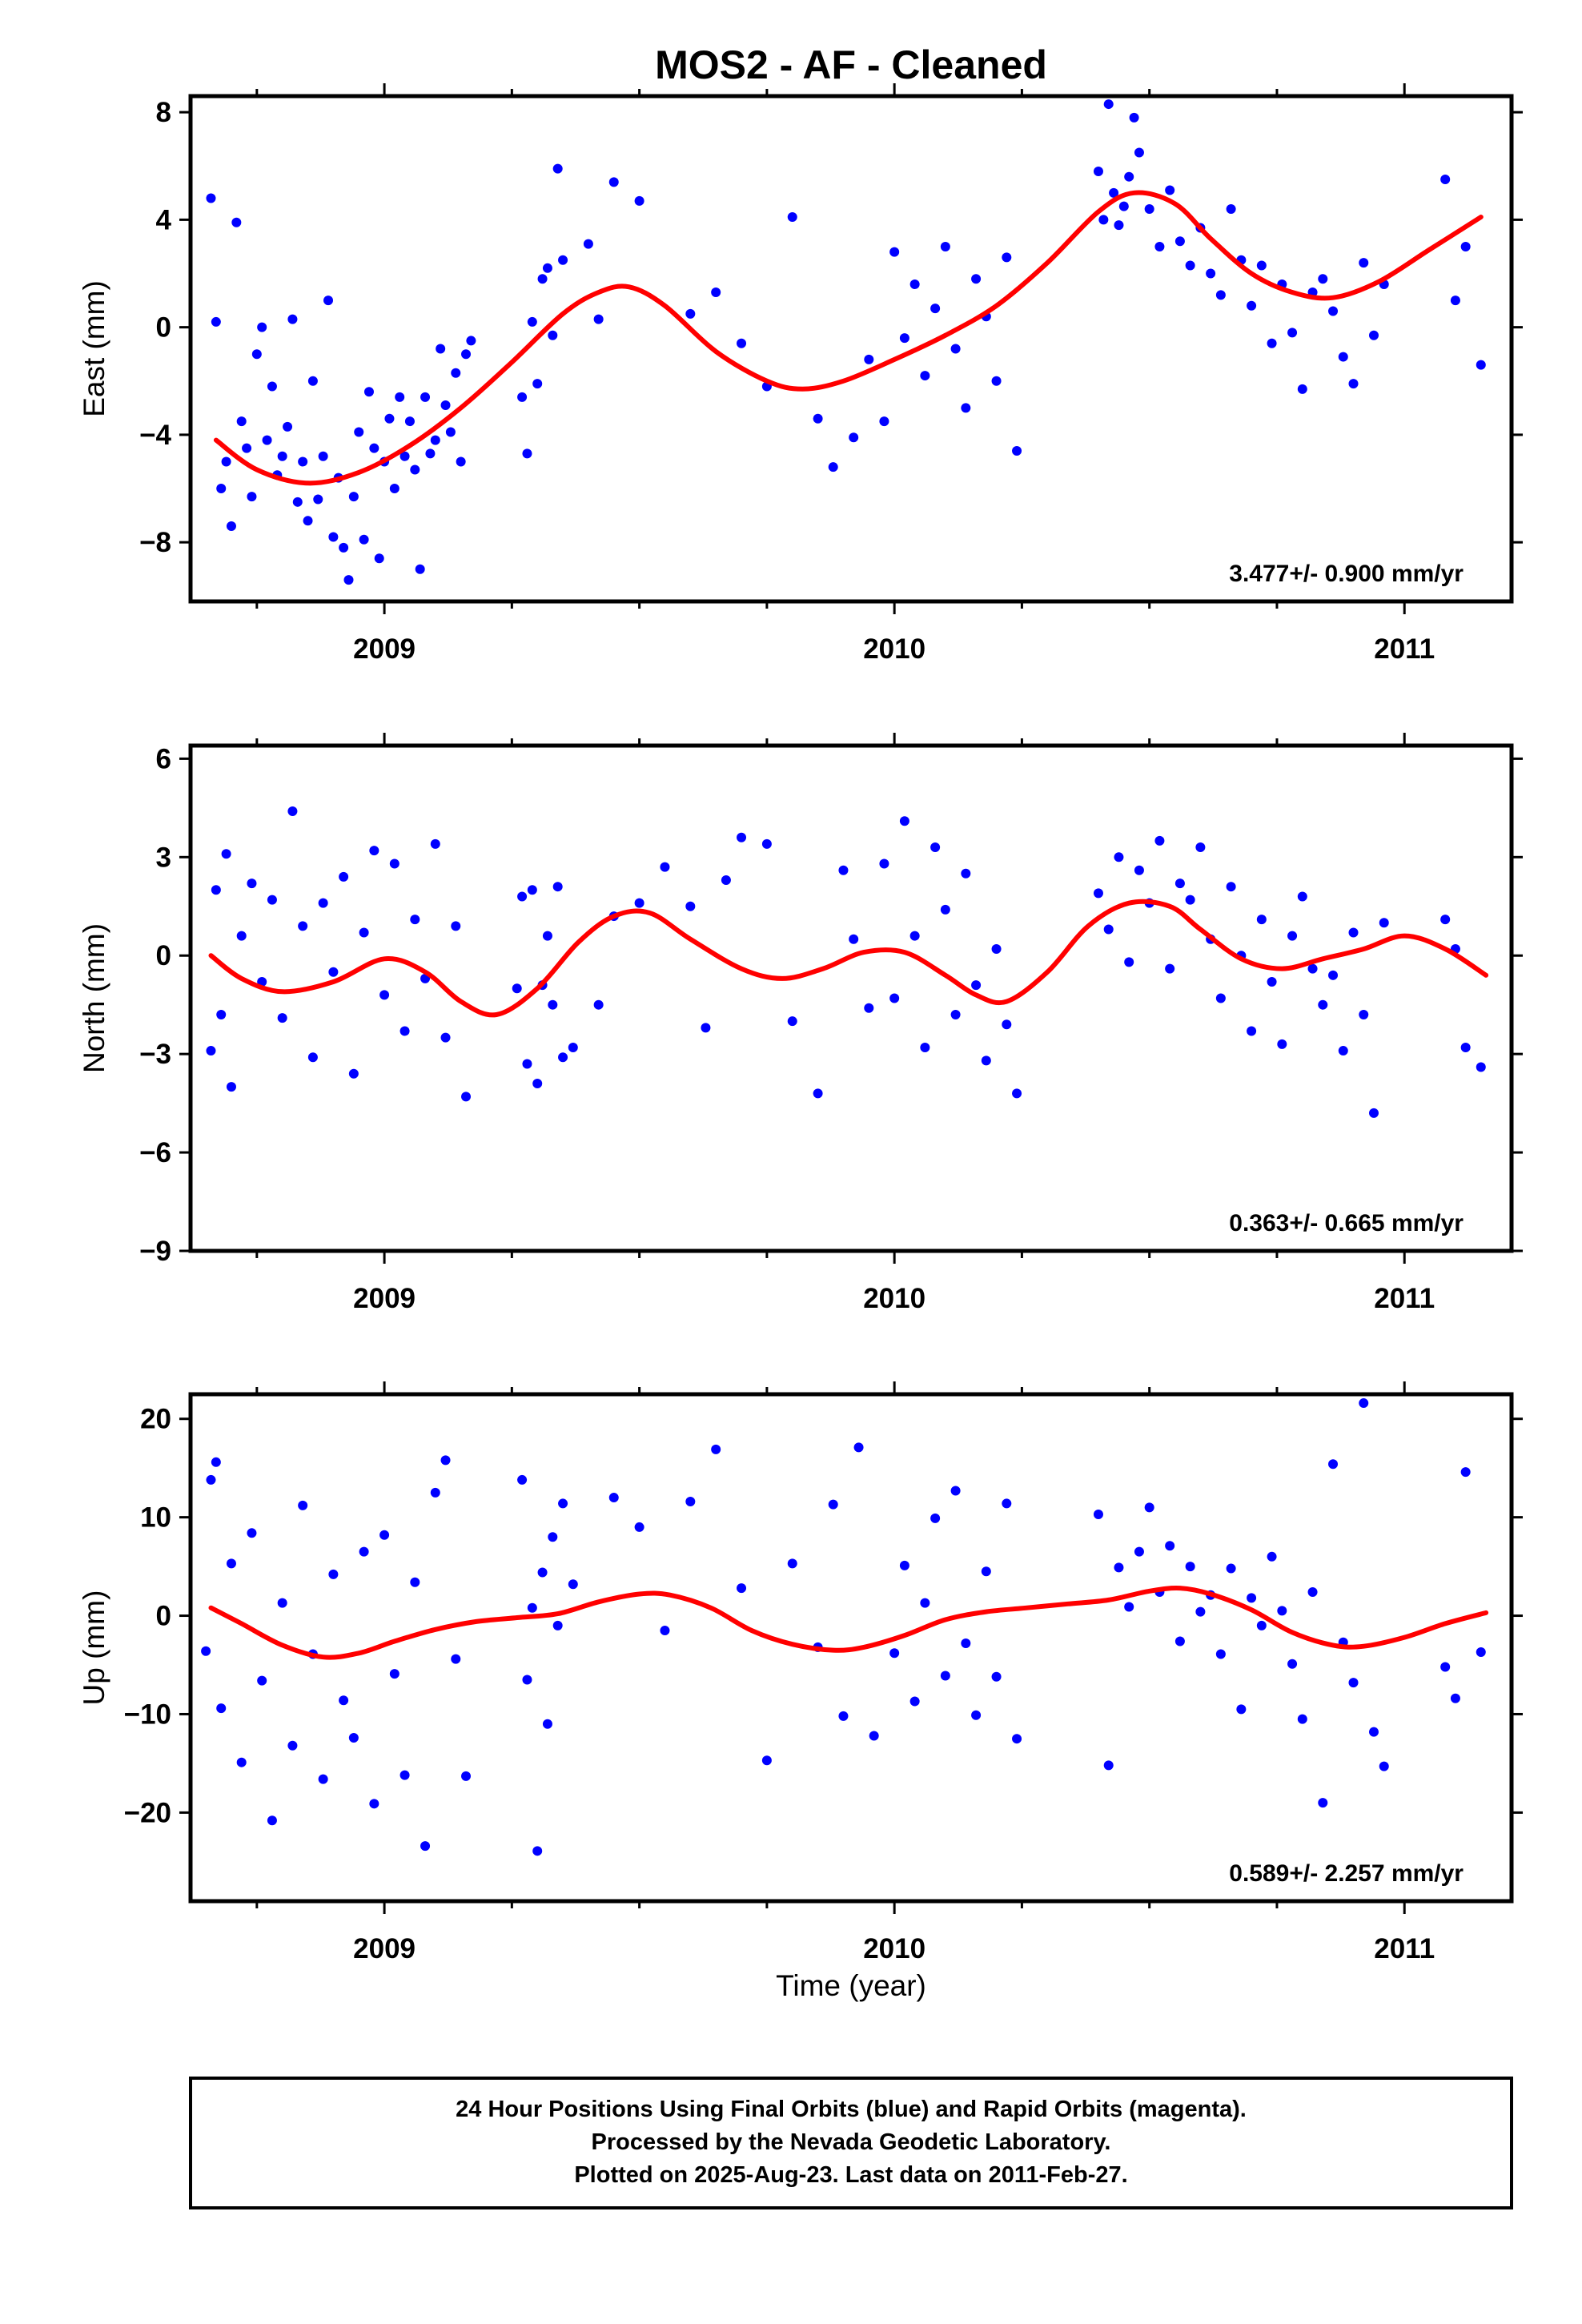 The width and height of the screenshot is (1582, 2324). I want to click on footer-box, so click(851, 2143).